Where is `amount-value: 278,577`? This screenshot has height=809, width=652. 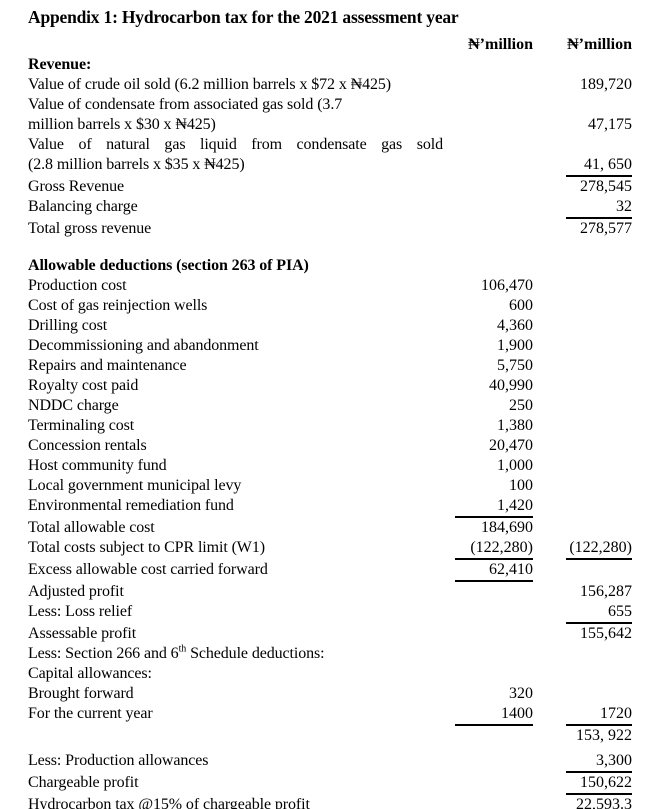
amount-value: 278,577 is located at coordinates (606, 228).